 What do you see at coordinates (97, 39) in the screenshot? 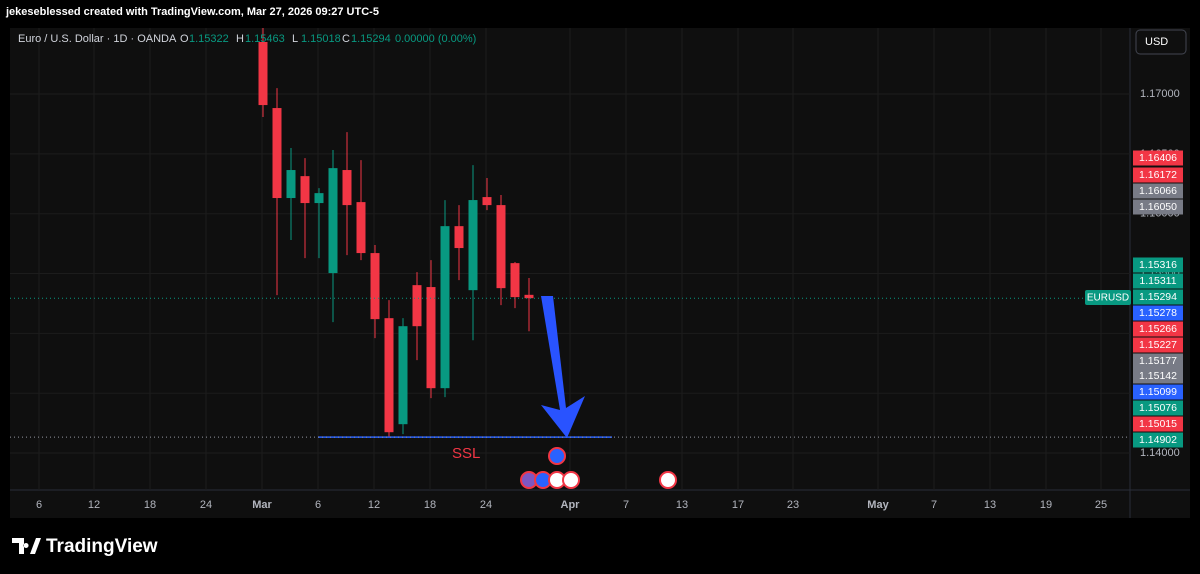
I see `symbol: Euro / U.S. Dollar · 1D · OANDA` at bounding box center [97, 39].